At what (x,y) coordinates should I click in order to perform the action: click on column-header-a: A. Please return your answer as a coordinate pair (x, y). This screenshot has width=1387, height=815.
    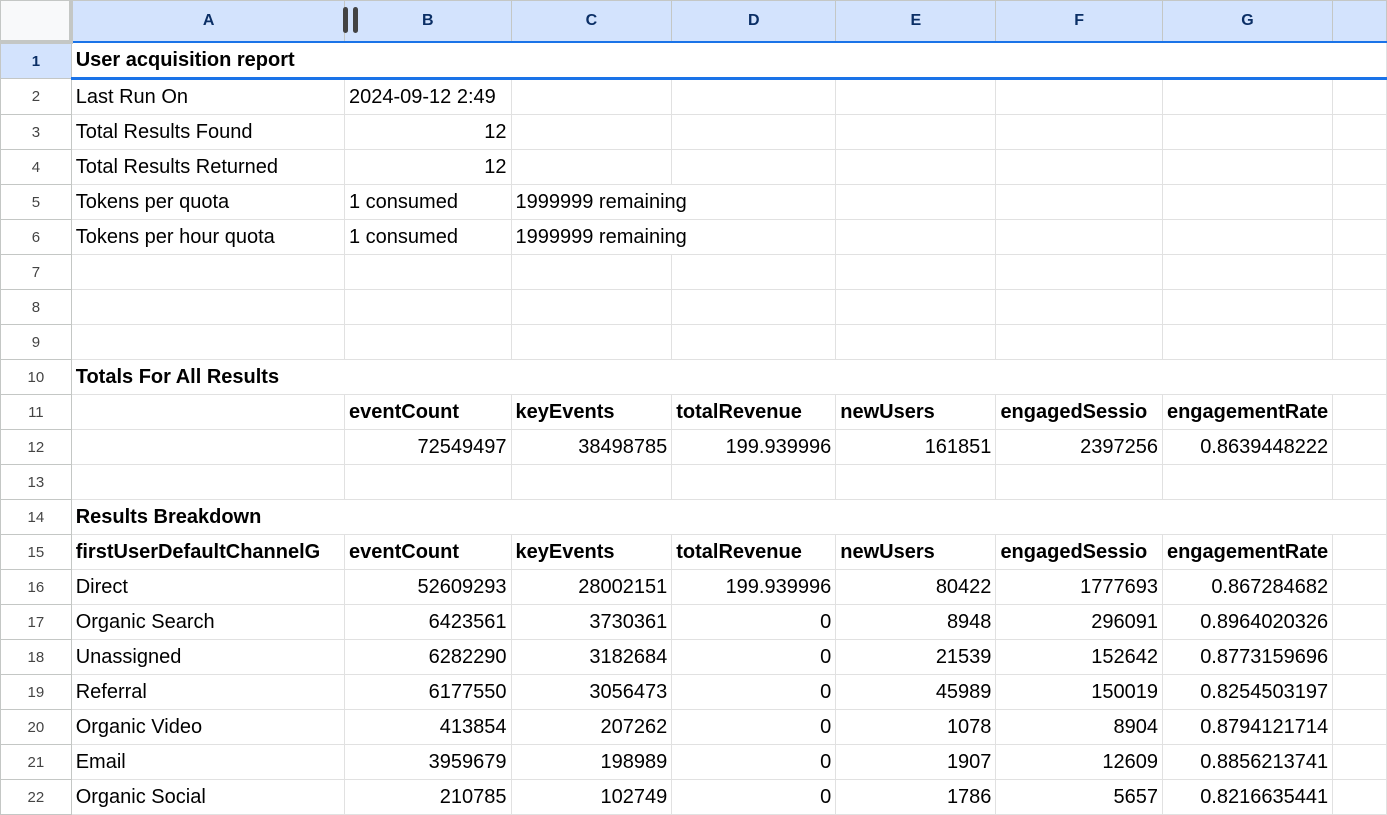
    Looking at the image, I should click on (208, 21).